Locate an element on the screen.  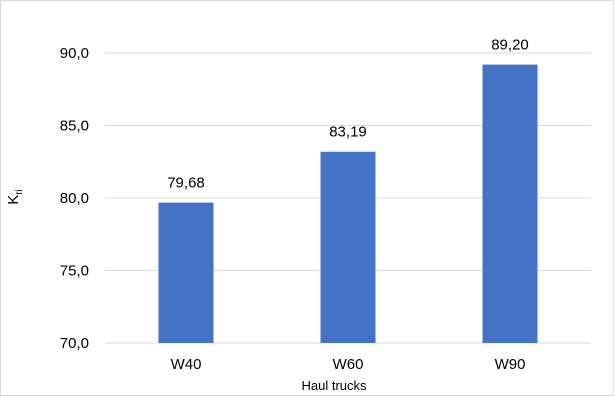
y-axis-title: Kri is located at coordinates (15, 197).